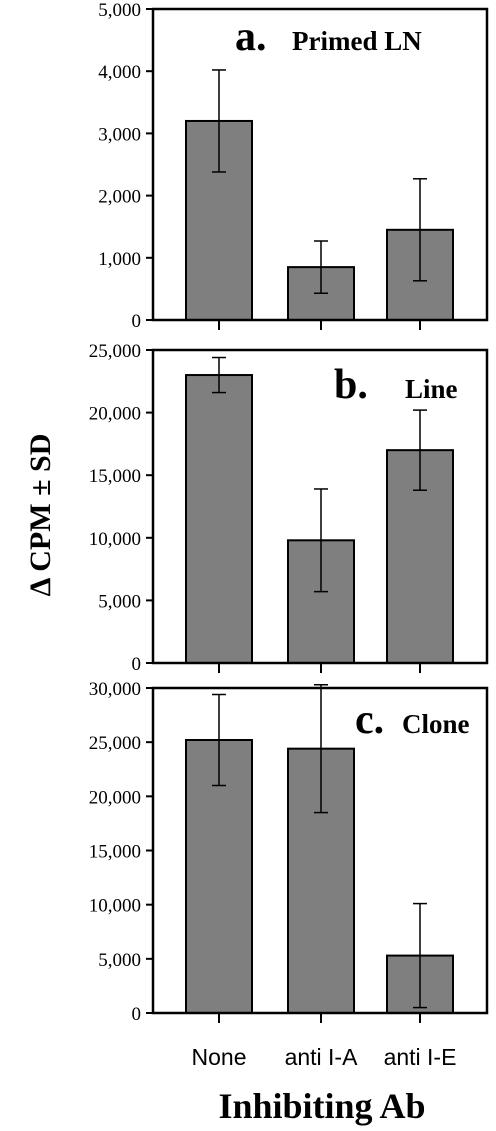  Describe the element at coordinates (119, 259) in the screenshot. I see `y-tick-label: 1,000` at that location.